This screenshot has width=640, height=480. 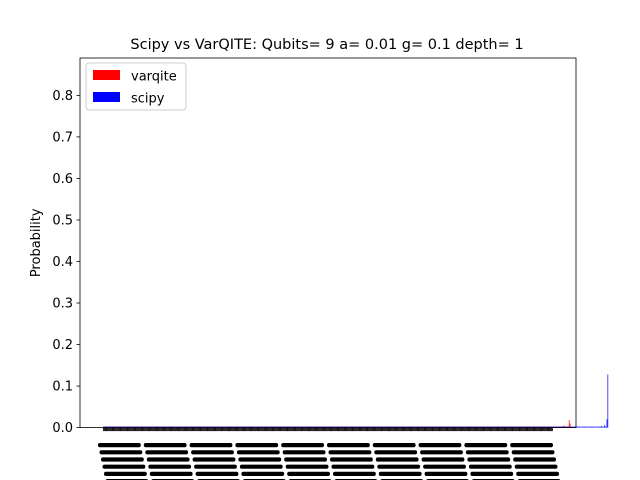 I want to click on y-tick-label-0: 0.0, so click(x=62, y=428).